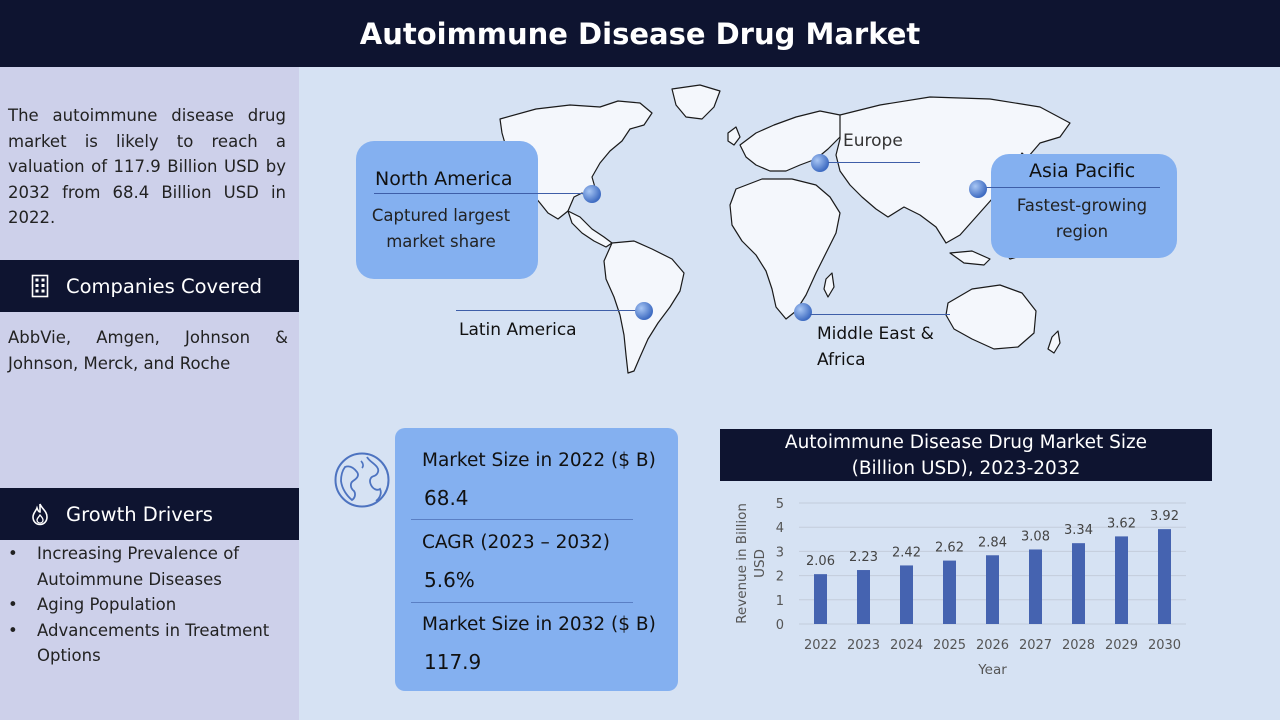 The image size is (1280, 720). What do you see at coordinates (875, 334) in the screenshot?
I see `mea-title-1: Middle East &` at bounding box center [875, 334].